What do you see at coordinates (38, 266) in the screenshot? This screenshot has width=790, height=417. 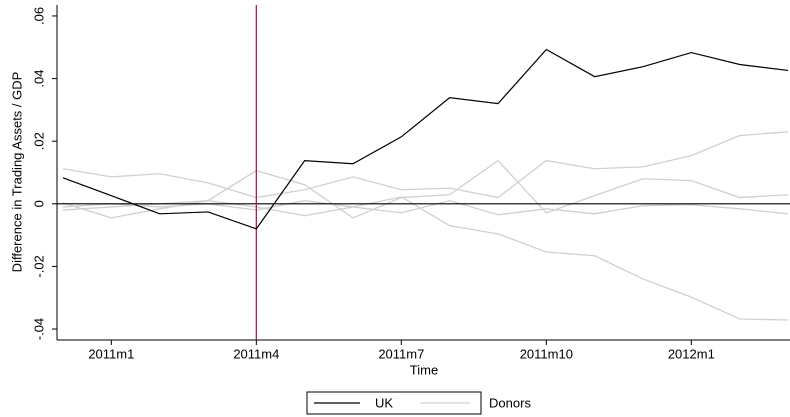 I see `y-tick-label: -.02` at bounding box center [38, 266].